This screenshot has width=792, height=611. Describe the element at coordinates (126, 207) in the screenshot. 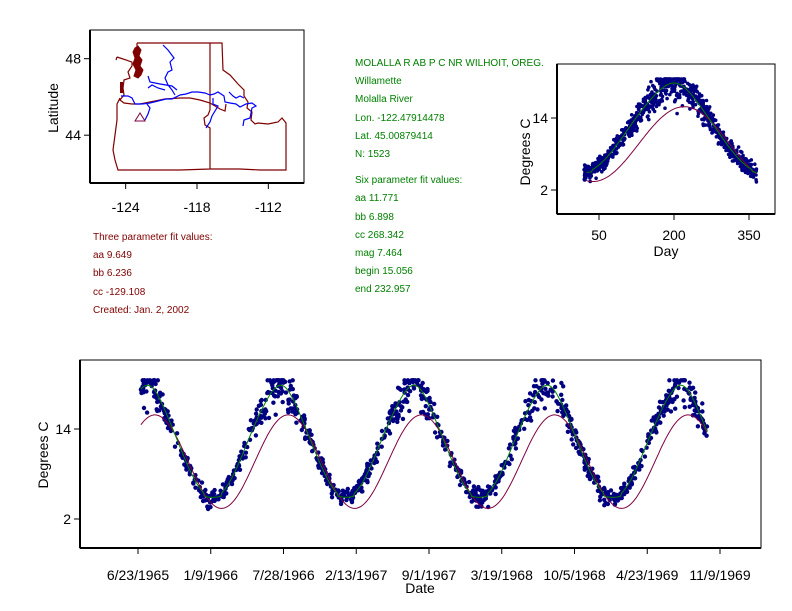

I see `map-xtick-label: -124` at that location.